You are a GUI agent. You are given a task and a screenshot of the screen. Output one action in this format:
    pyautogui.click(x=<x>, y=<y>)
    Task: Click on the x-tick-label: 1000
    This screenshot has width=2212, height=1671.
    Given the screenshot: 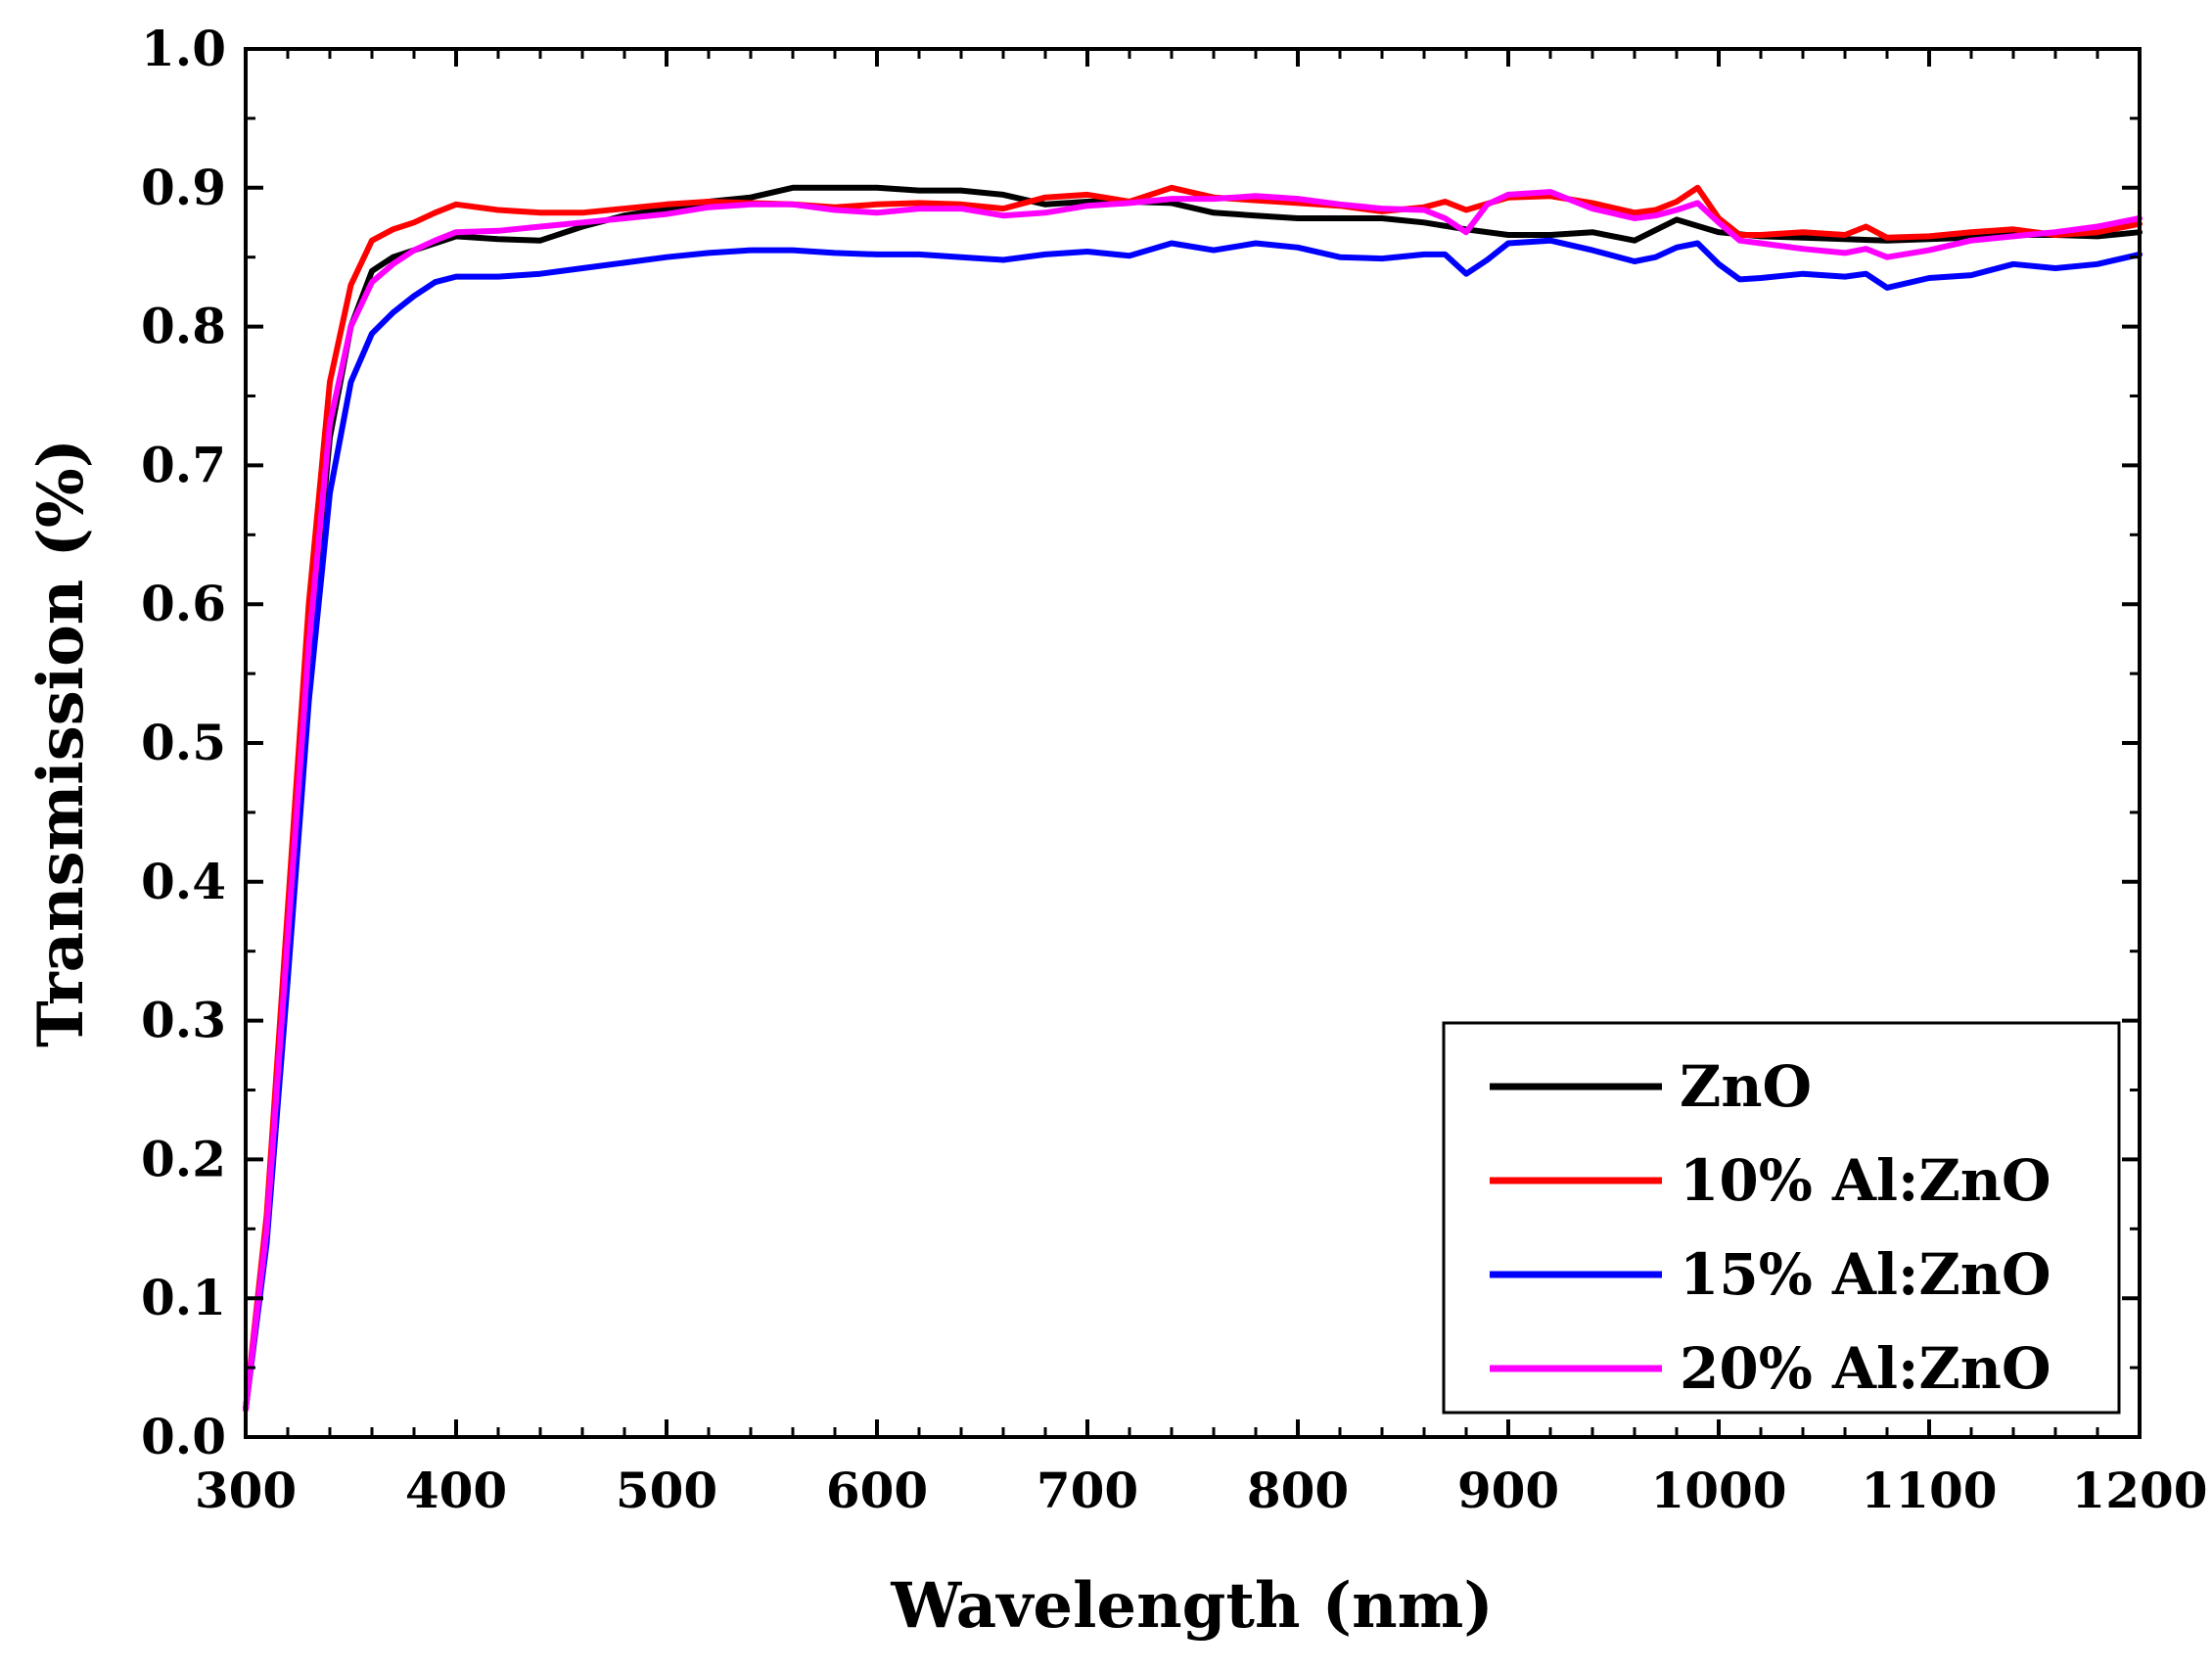 What is the action you would take?
    pyautogui.click(x=1718, y=1490)
    